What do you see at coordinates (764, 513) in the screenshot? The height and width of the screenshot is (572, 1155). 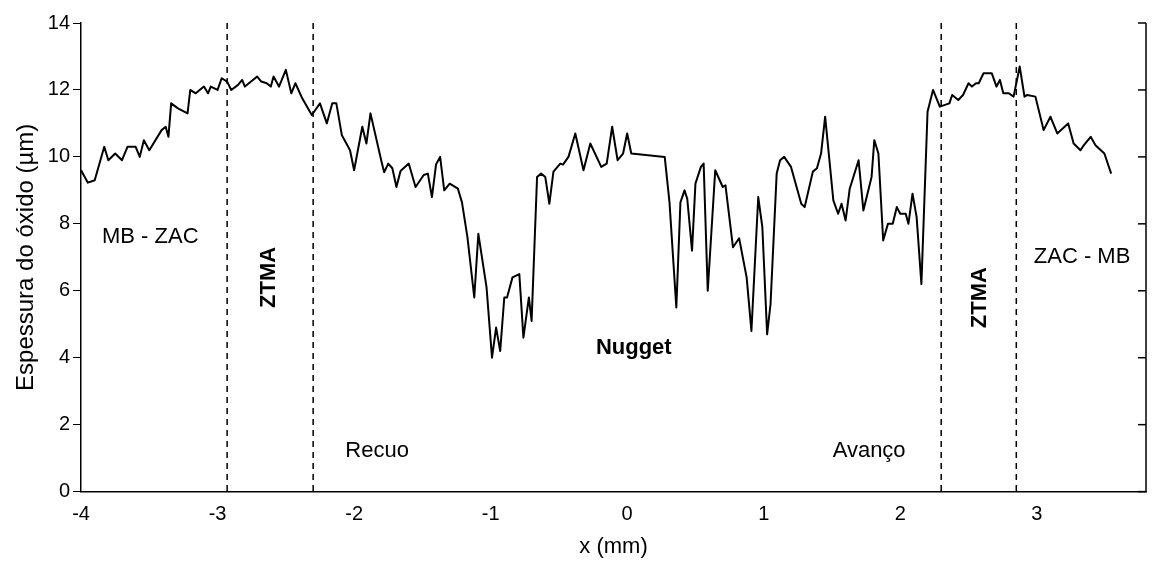 I see `x-tick-label: 1` at bounding box center [764, 513].